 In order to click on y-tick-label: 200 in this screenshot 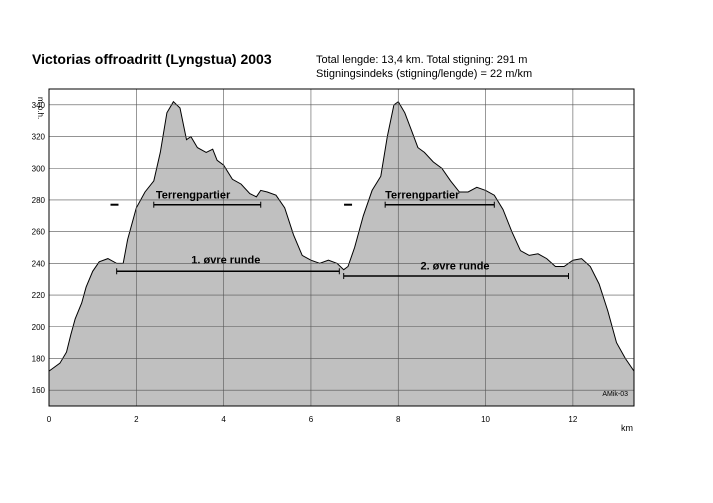, I will do `click(39, 327)`.